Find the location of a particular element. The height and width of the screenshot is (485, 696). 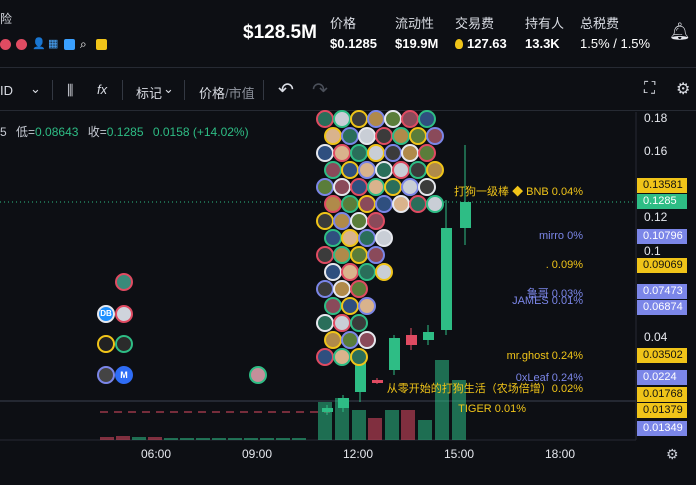

globe-icon is located at coordinates (5, 44).